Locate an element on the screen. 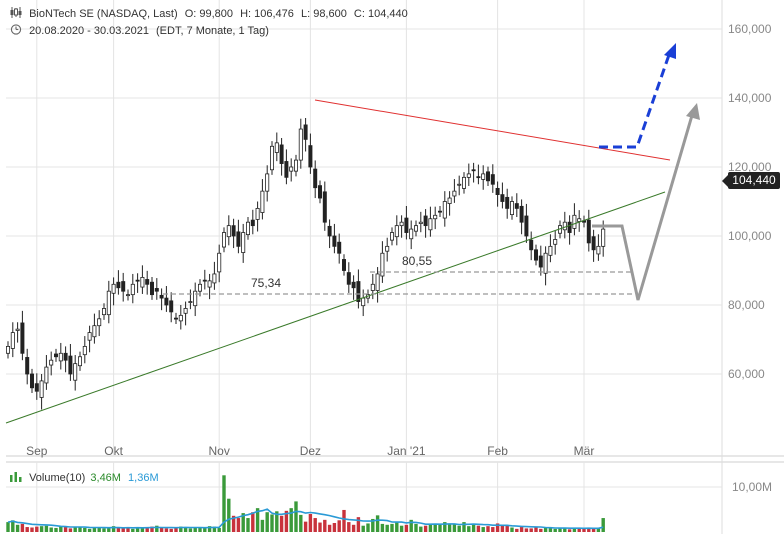 The image size is (784, 534). volume-panel is located at coordinates (305, 503).